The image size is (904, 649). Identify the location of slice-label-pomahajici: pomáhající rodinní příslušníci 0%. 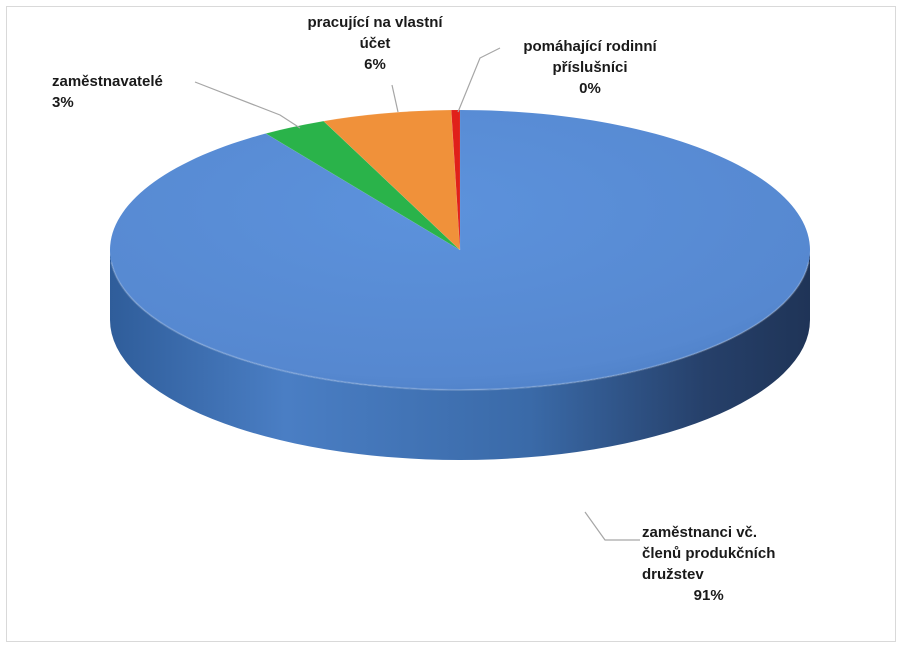
(590, 67).